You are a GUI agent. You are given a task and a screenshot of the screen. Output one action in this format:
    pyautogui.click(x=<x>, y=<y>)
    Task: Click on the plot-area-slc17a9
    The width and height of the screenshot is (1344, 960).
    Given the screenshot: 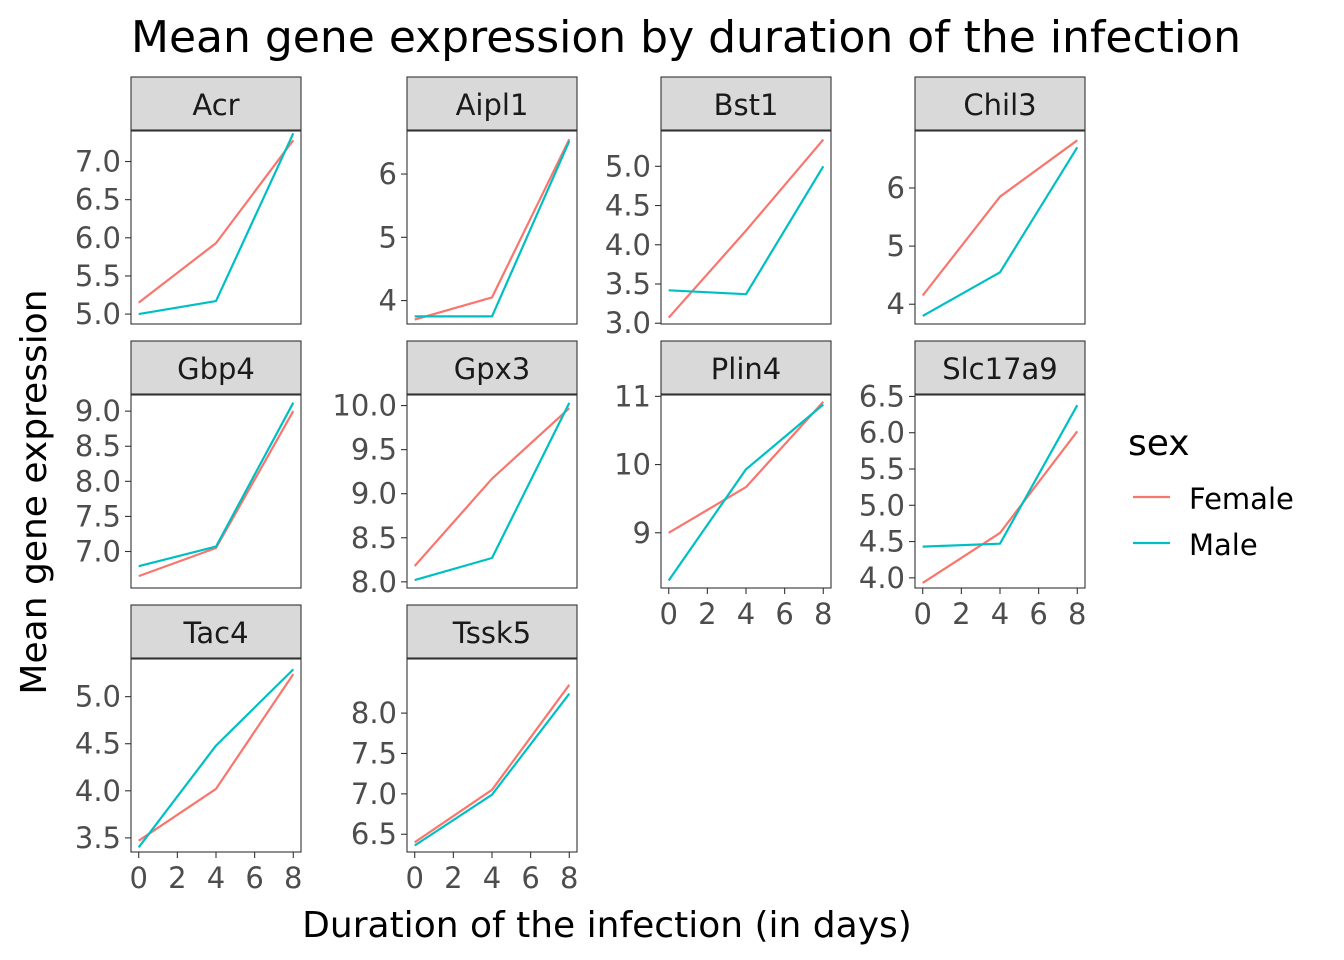 What is the action you would take?
    pyautogui.click(x=1000, y=491)
    